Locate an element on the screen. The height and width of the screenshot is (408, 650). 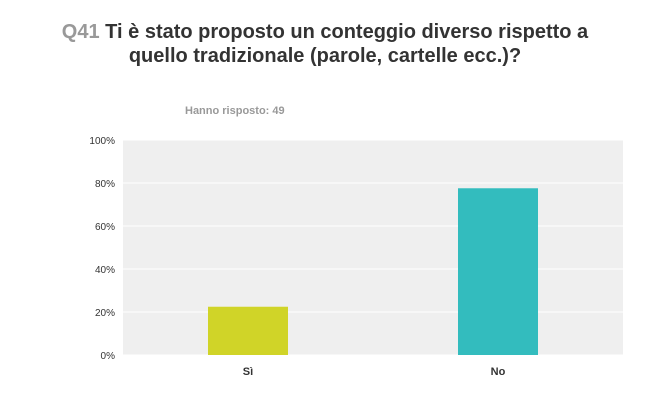
y-tick-label: 40% is located at coordinates (105, 270).